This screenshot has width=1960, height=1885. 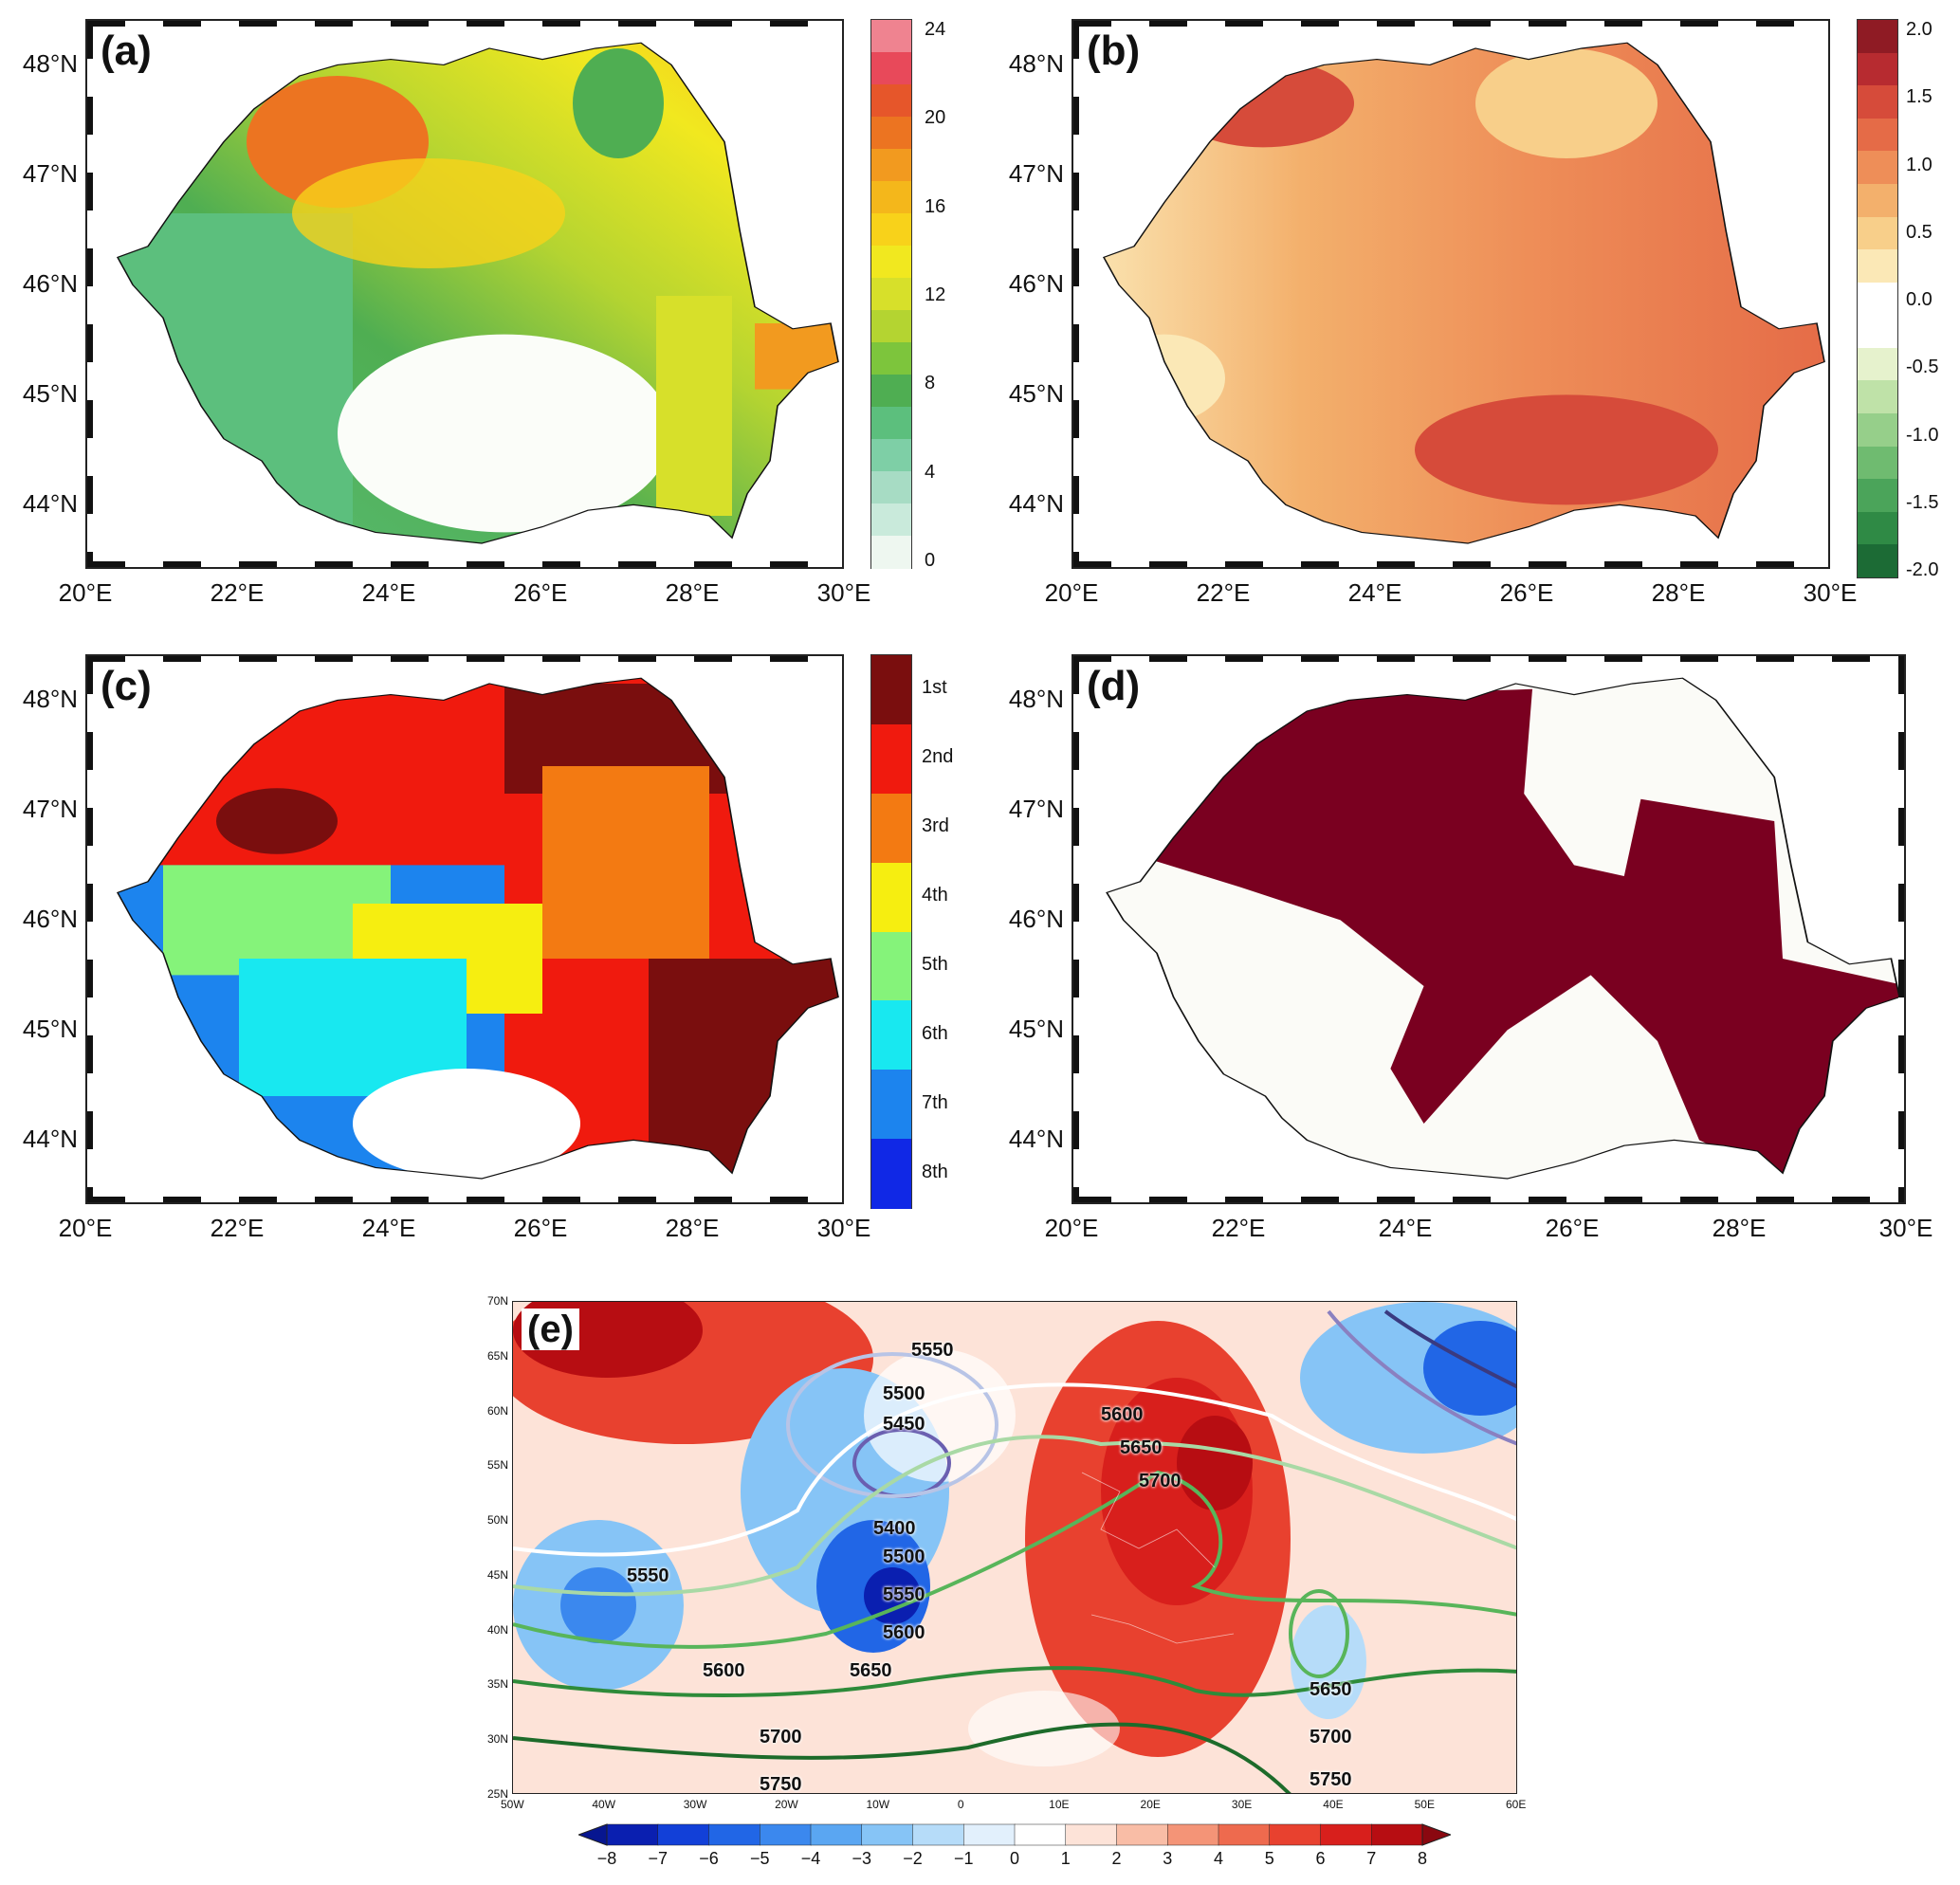 What do you see at coordinates (550, 1329) in the screenshot?
I see `panel-e-label: (e)` at bounding box center [550, 1329].